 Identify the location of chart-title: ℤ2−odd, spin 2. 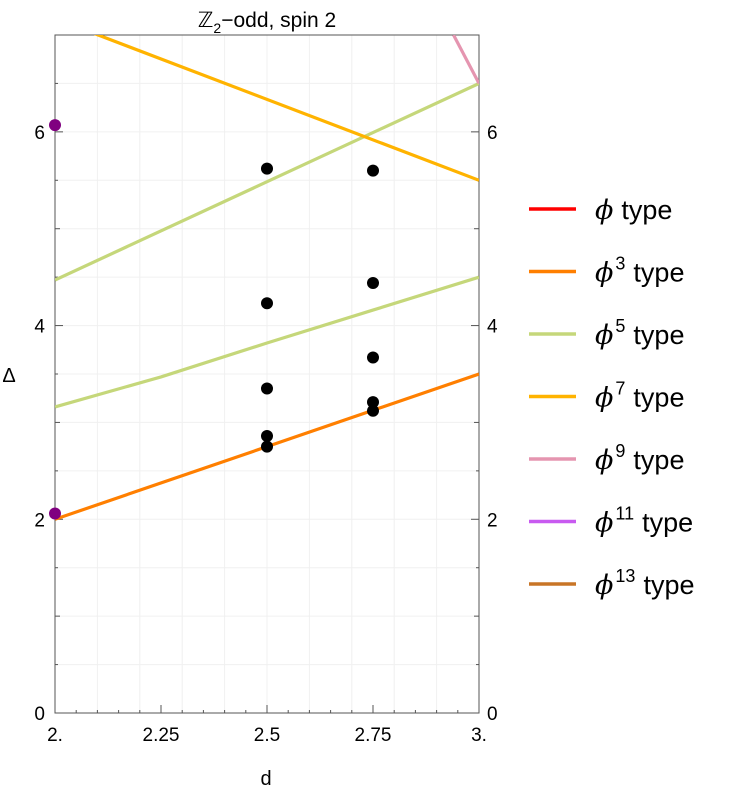
(267, 22).